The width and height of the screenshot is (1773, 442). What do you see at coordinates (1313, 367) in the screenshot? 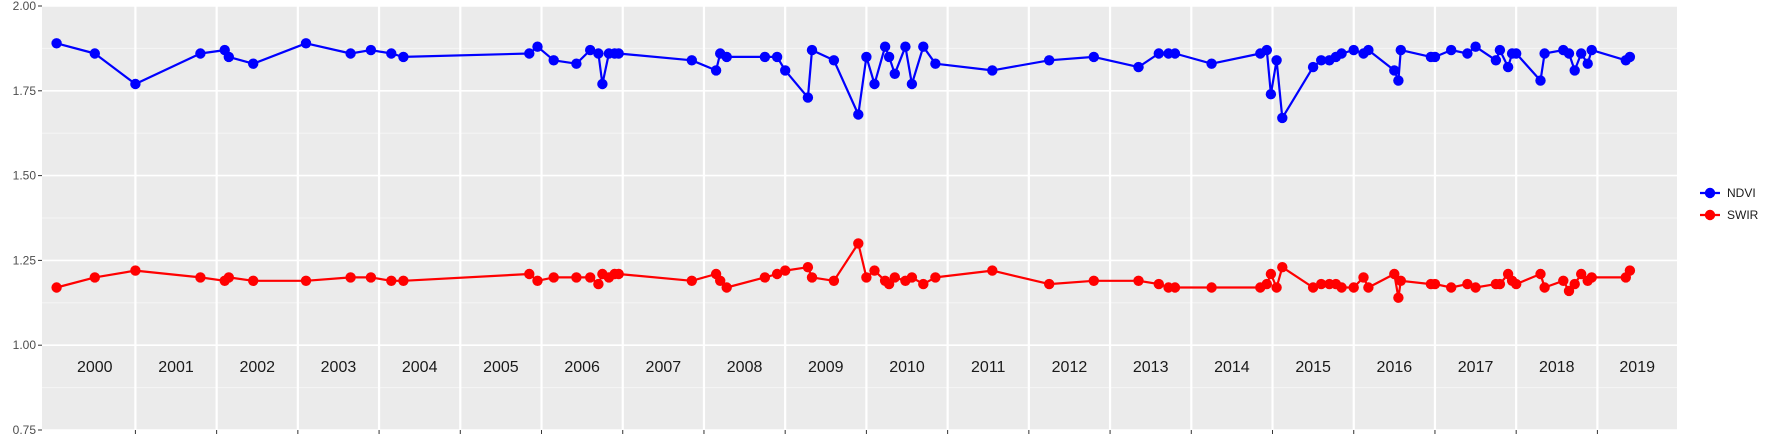
I see `year-label: 2015` at bounding box center [1313, 367].